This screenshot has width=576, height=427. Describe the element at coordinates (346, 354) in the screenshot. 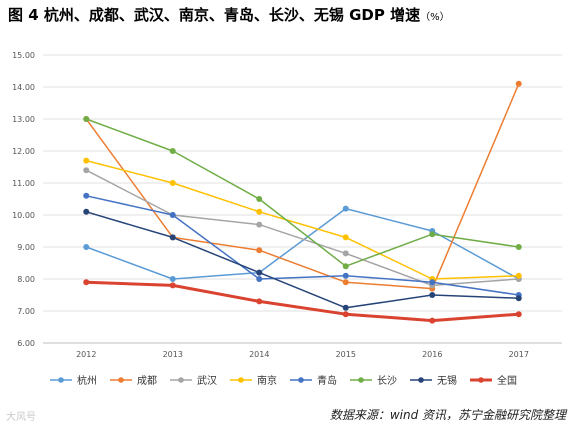

I see `x-tick-label: 2015` at that location.